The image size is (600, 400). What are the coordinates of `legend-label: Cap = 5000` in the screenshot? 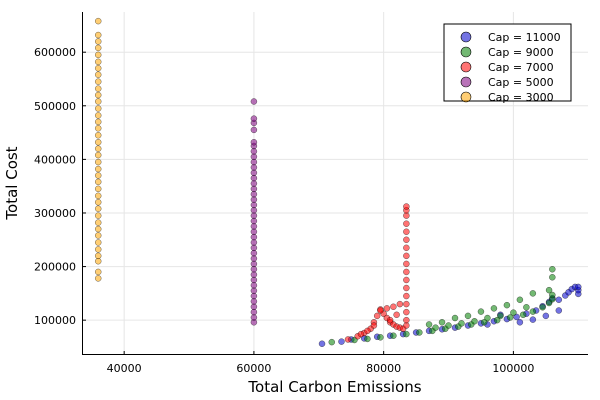 It's located at (521, 82).